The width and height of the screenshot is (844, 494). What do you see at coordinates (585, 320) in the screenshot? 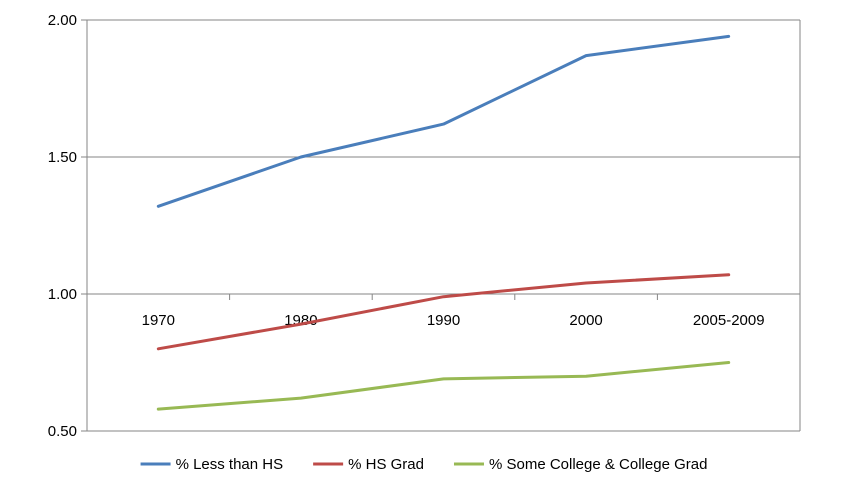
I see `x-tick-label: 2000` at bounding box center [585, 320].